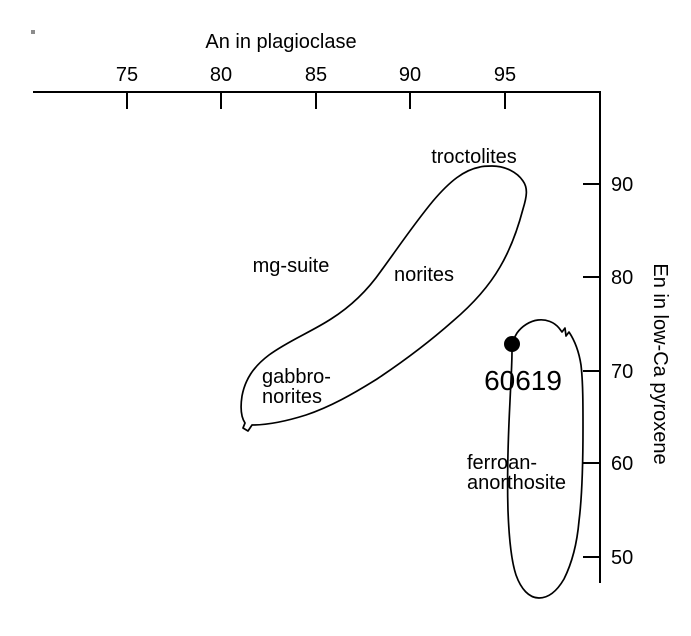 The image size is (691, 636). I want to click on x-tick-label-90: 90, so click(410, 75).